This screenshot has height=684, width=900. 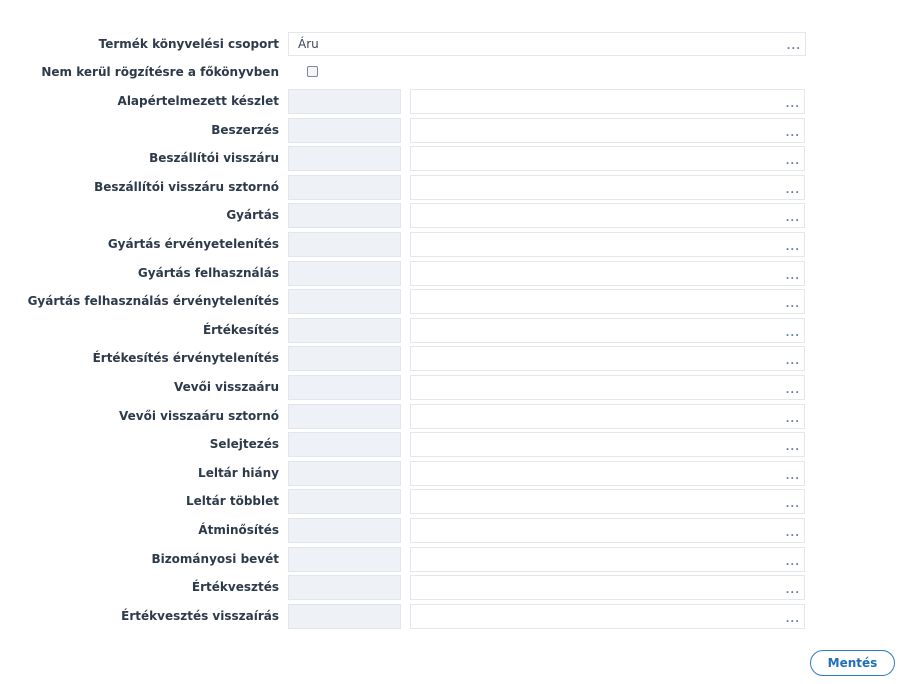 What do you see at coordinates (238, 472) in the screenshot?
I see `account-row-label: Leltár hiány` at bounding box center [238, 472].